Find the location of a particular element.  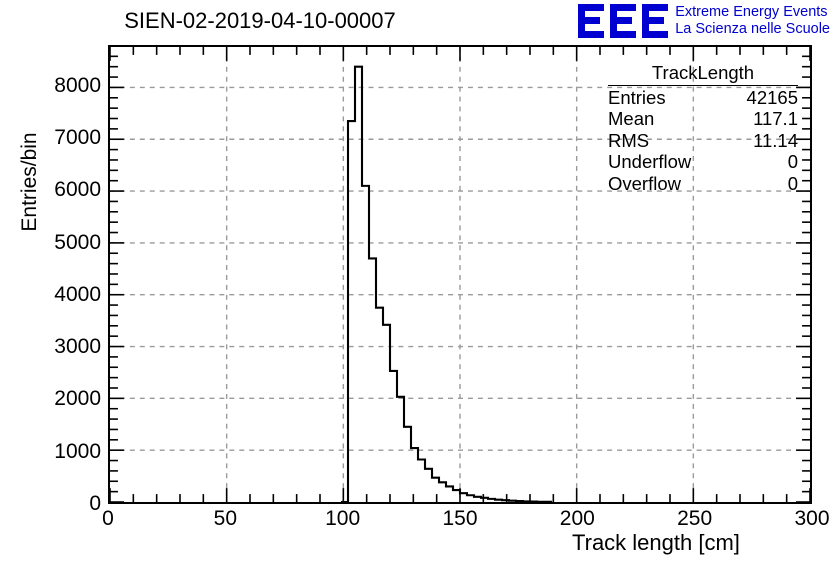

stats-row: Overflow 0 is located at coordinates (703, 184).